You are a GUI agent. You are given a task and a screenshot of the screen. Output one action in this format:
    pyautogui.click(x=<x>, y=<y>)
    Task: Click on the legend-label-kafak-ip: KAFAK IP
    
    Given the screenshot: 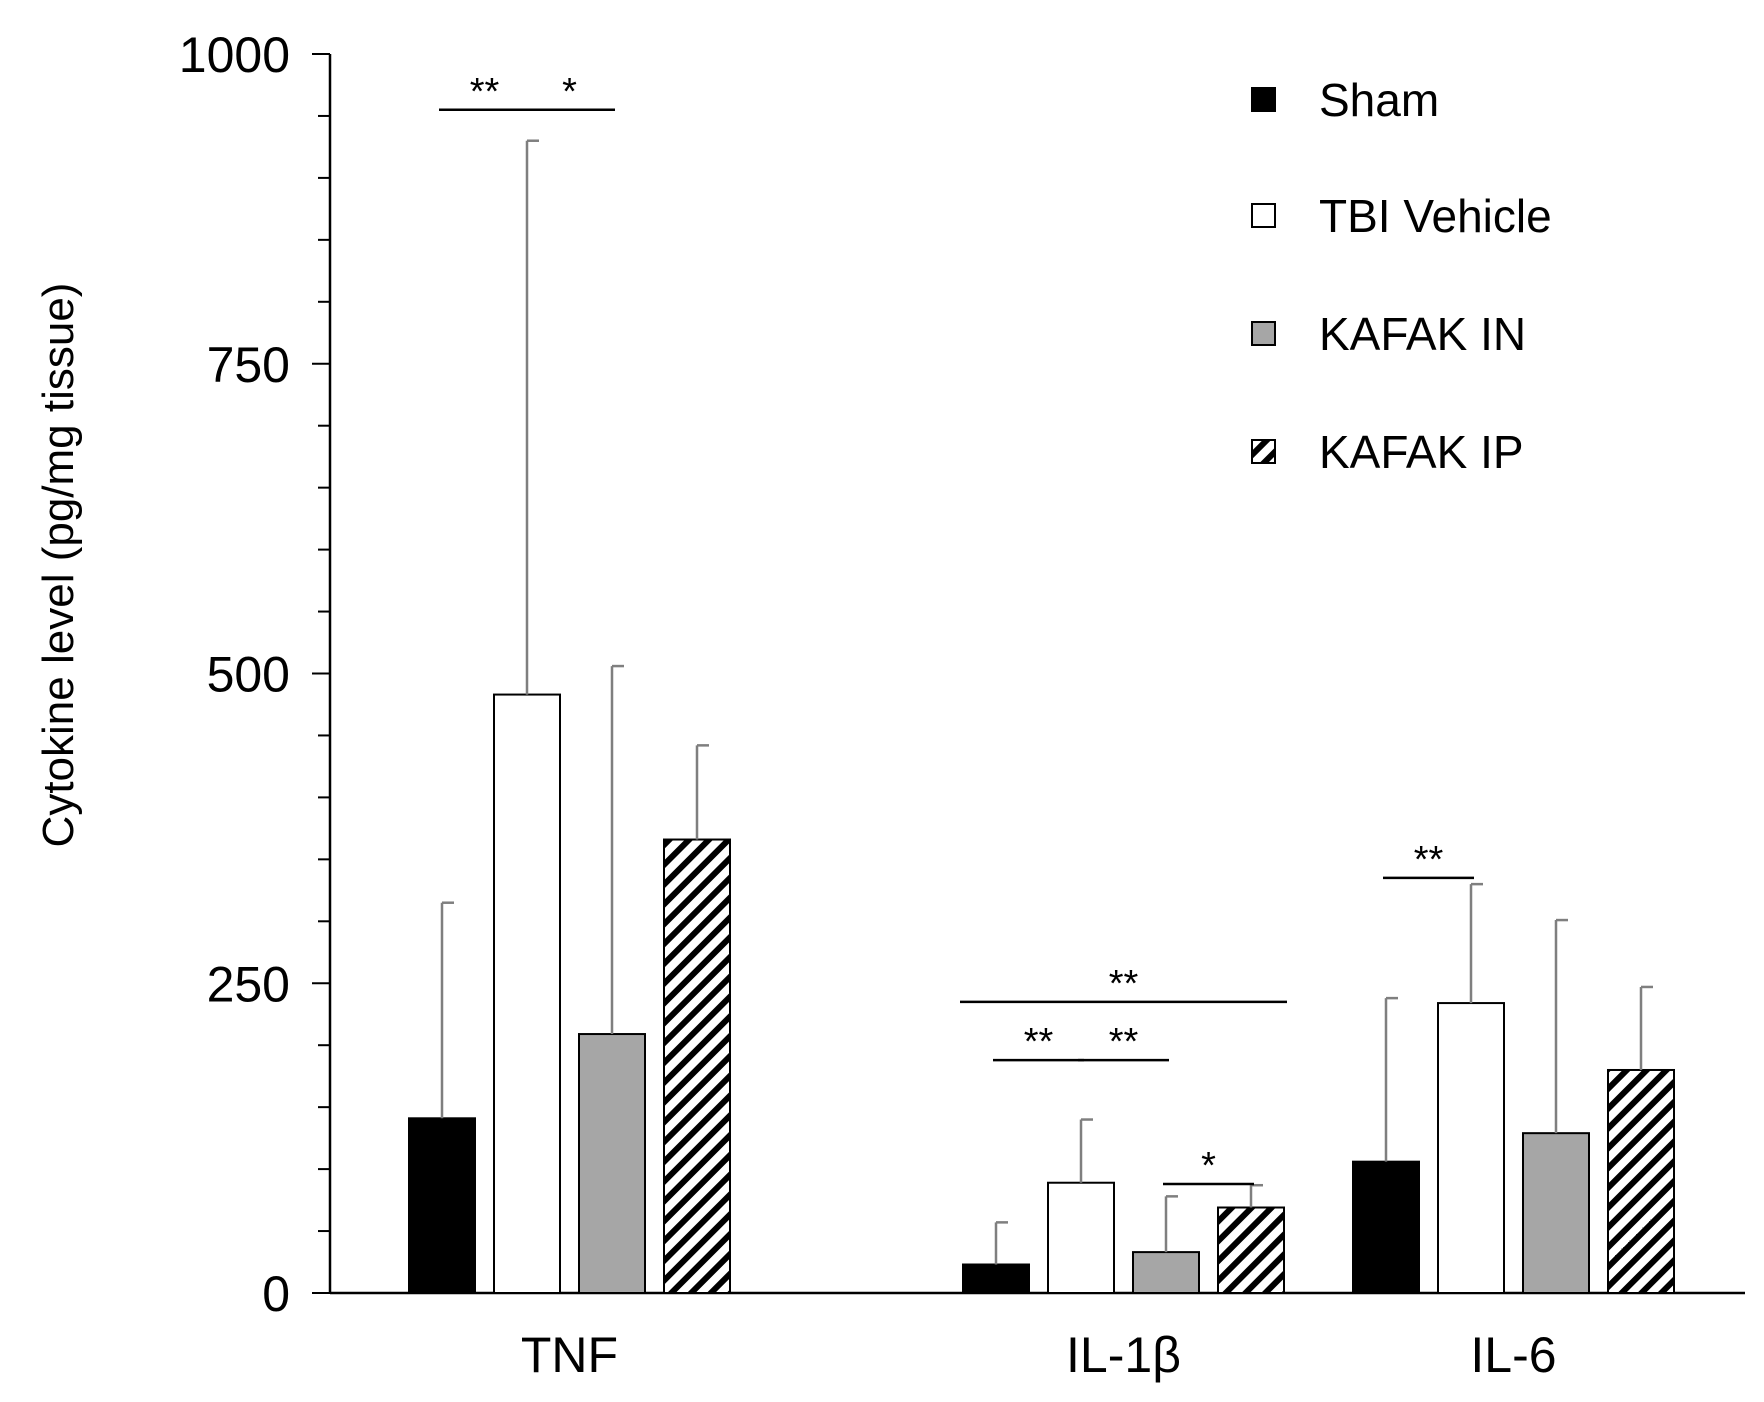 What is the action you would take?
    pyautogui.click(x=1421, y=452)
    